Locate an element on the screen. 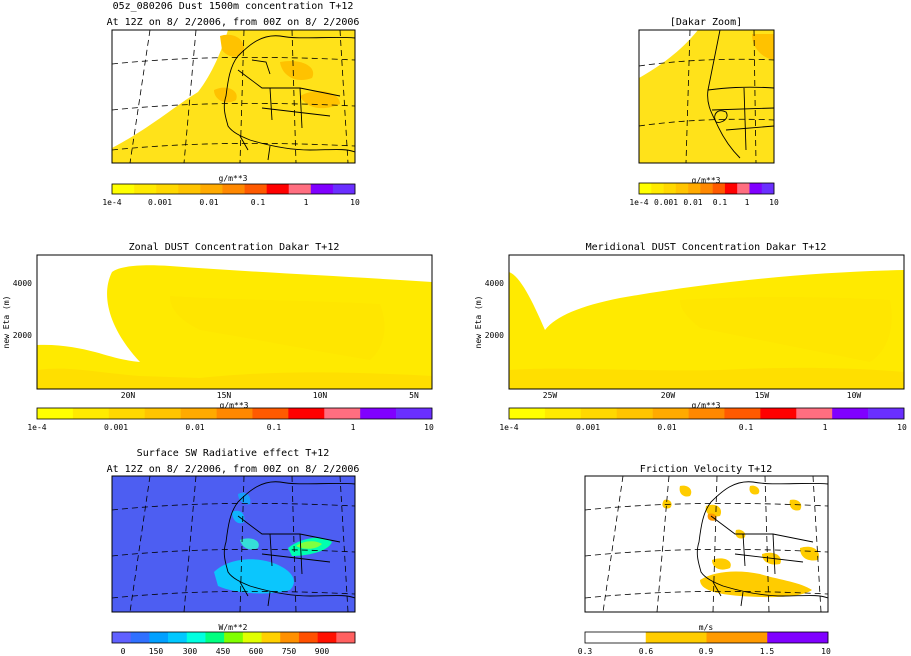 The height and width of the screenshot is (656, 911). meridional-cbar-tick: 0.1 is located at coordinates (746, 427).